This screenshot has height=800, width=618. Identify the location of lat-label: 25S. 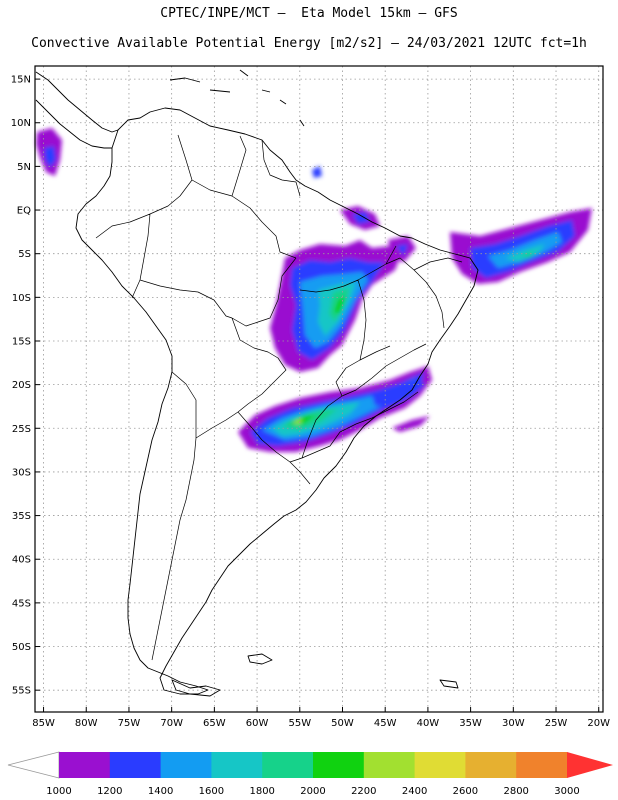
(21, 429).